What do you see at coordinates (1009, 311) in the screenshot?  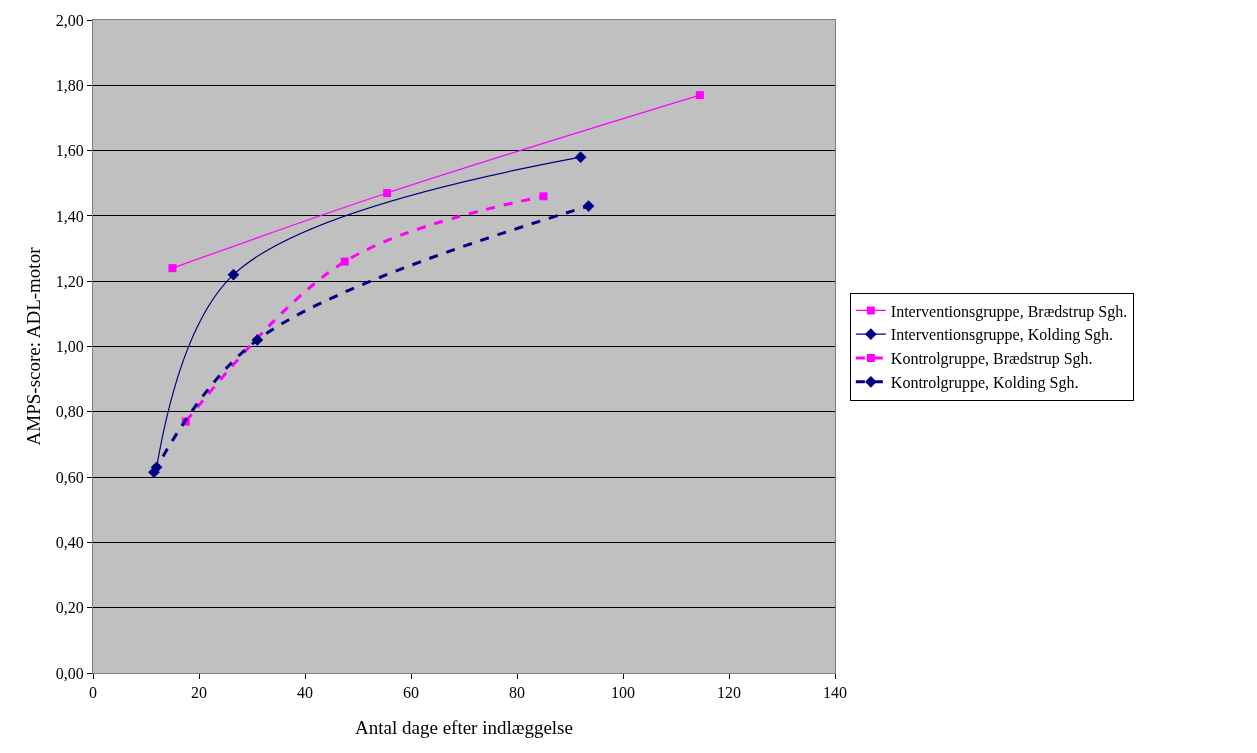 I see `legend-label: Interventionsgruppe, Brædstrup Sgh.` at bounding box center [1009, 311].